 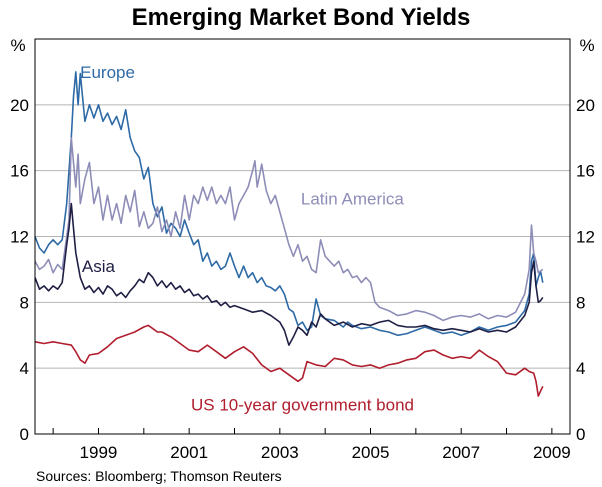 What do you see at coordinates (24, 368) in the screenshot?
I see `y-tick-label-left: 4` at bounding box center [24, 368].